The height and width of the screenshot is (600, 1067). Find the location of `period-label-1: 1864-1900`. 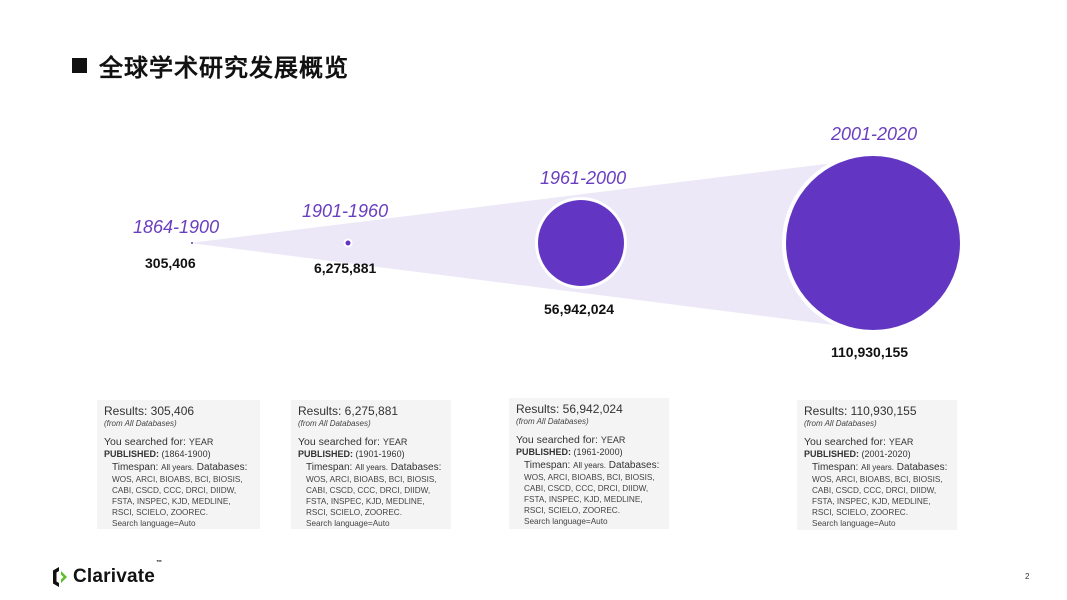

period-label-1: 1864-1900 is located at coordinates (176, 227).